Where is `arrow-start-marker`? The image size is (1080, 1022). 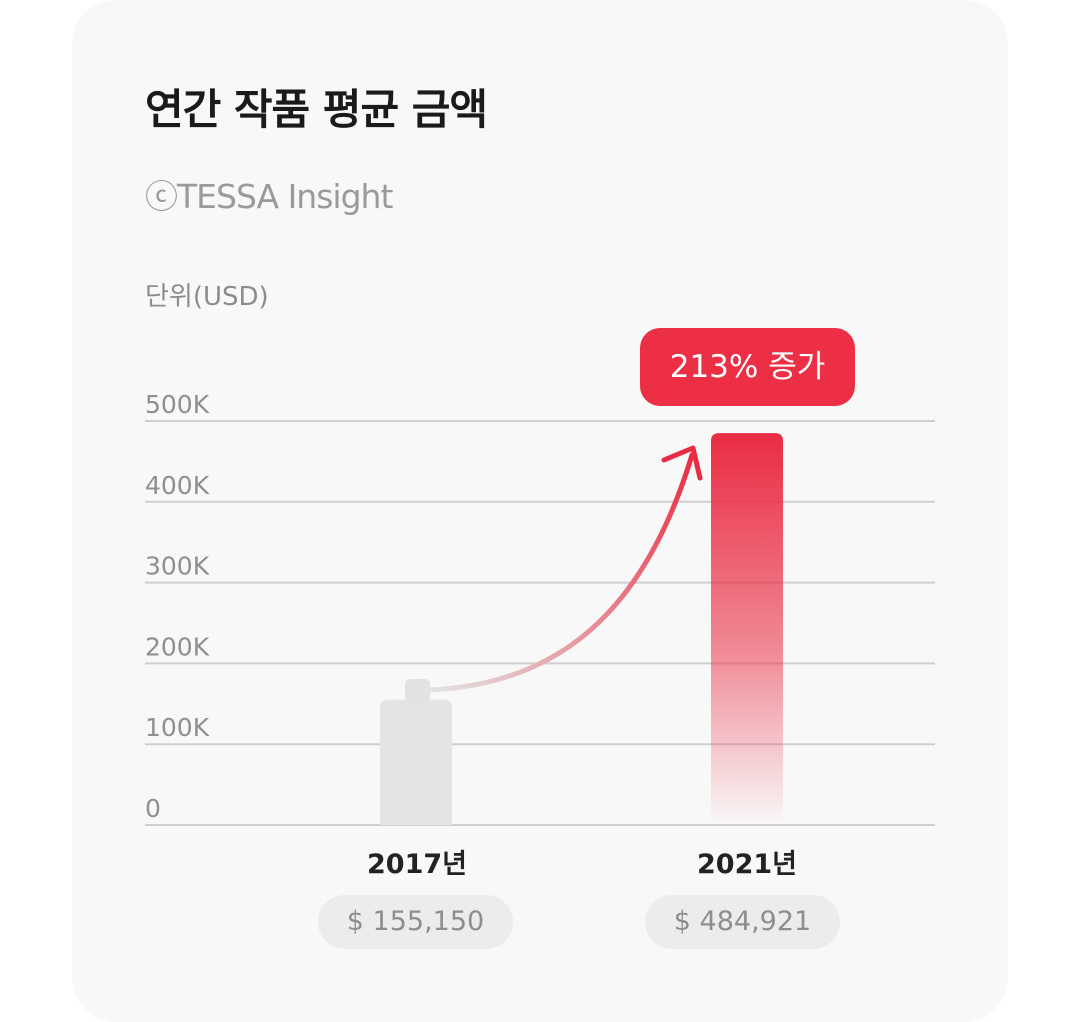 arrow-start-marker is located at coordinates (417, 690).